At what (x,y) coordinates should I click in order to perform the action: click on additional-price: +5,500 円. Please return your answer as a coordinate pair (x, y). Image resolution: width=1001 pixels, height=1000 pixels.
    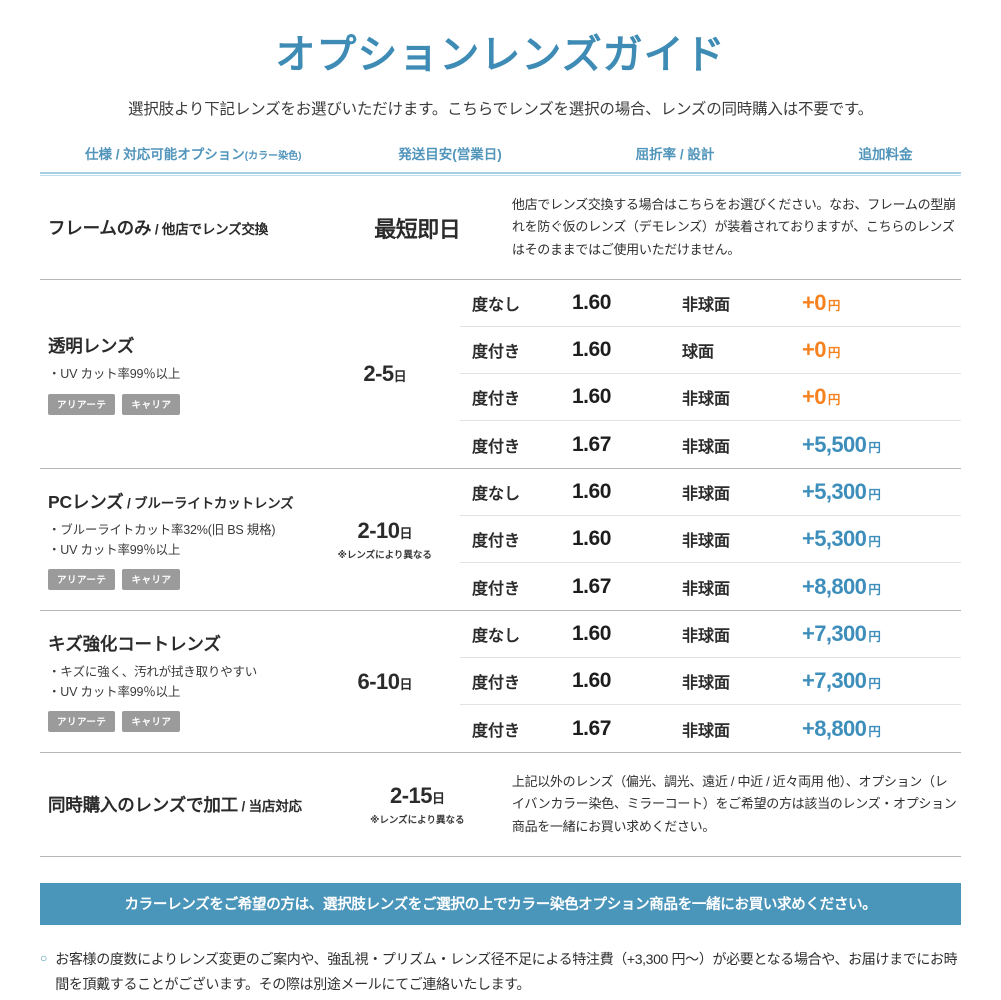
    Looking at the image, I should click on (881, 445).